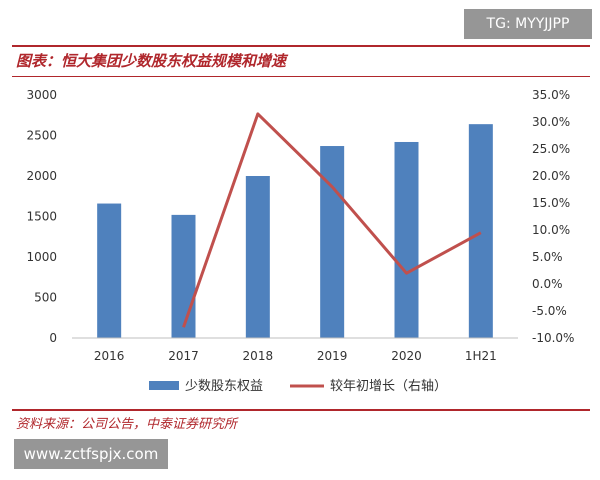  Describe the element at coordinates (551, 95) in the screenshot. I see `y2-tick-label: 35.0%` at that location.